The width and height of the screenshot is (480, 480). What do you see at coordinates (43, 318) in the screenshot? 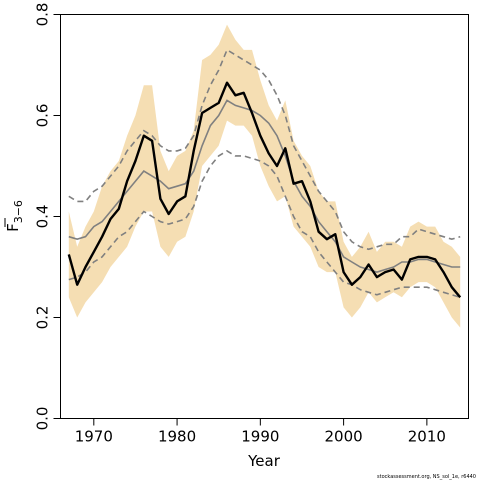
I see `y-tick-label: 0.2` at bounding box center [43, 318].